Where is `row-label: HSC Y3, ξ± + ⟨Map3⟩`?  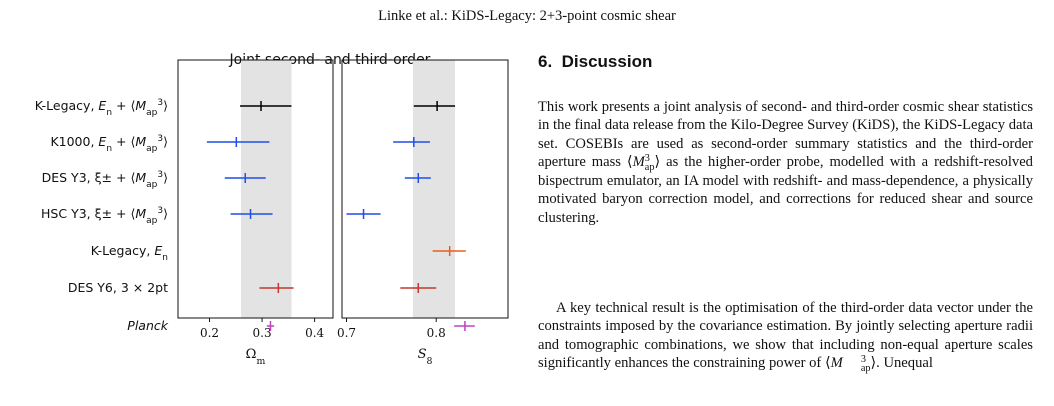 row-label: HSC Y3, ξ± + ⟨Map3⟩ is located at coordinates (104, 216).